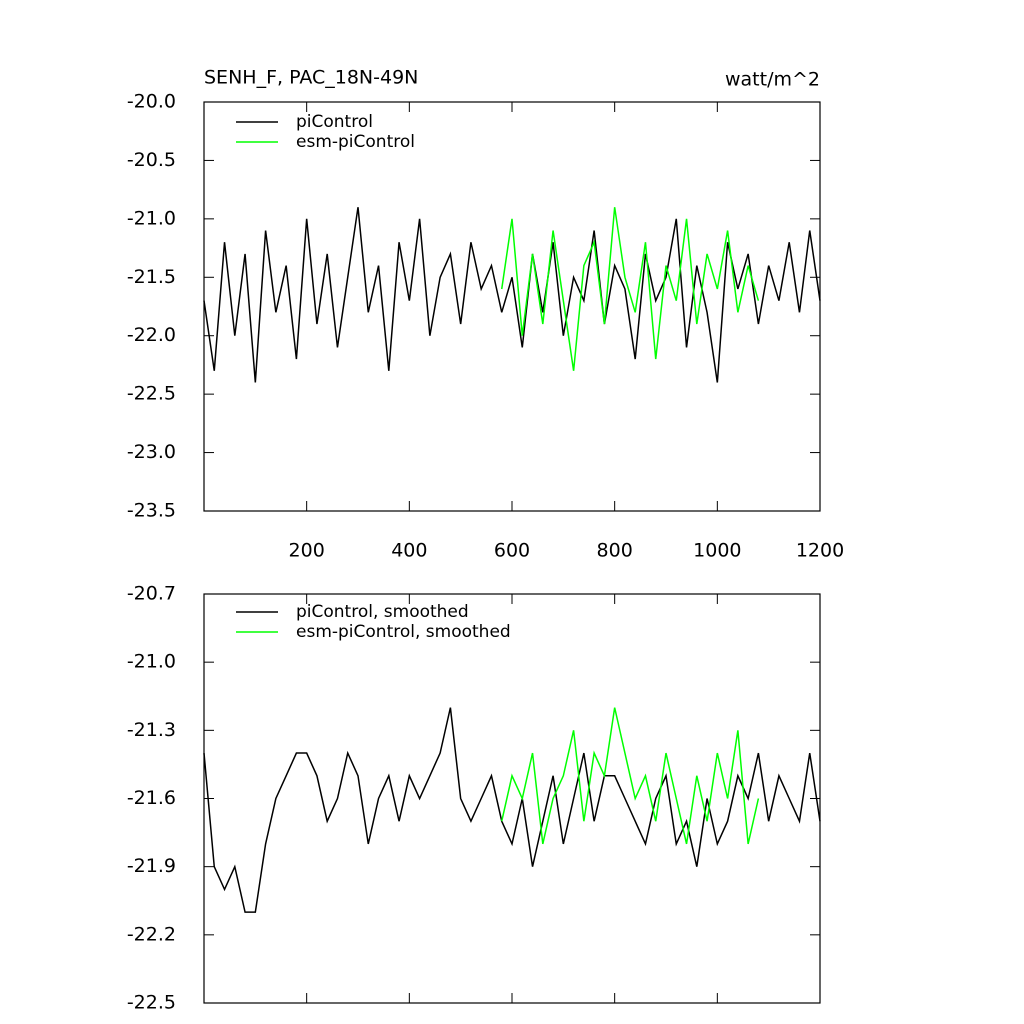 Image resolution: width=1024 pixels, height=1024 pixels. Describe the element at coordinates (151, 798) in the screenshot. I see `y-tick-label: -21.6` at that location.